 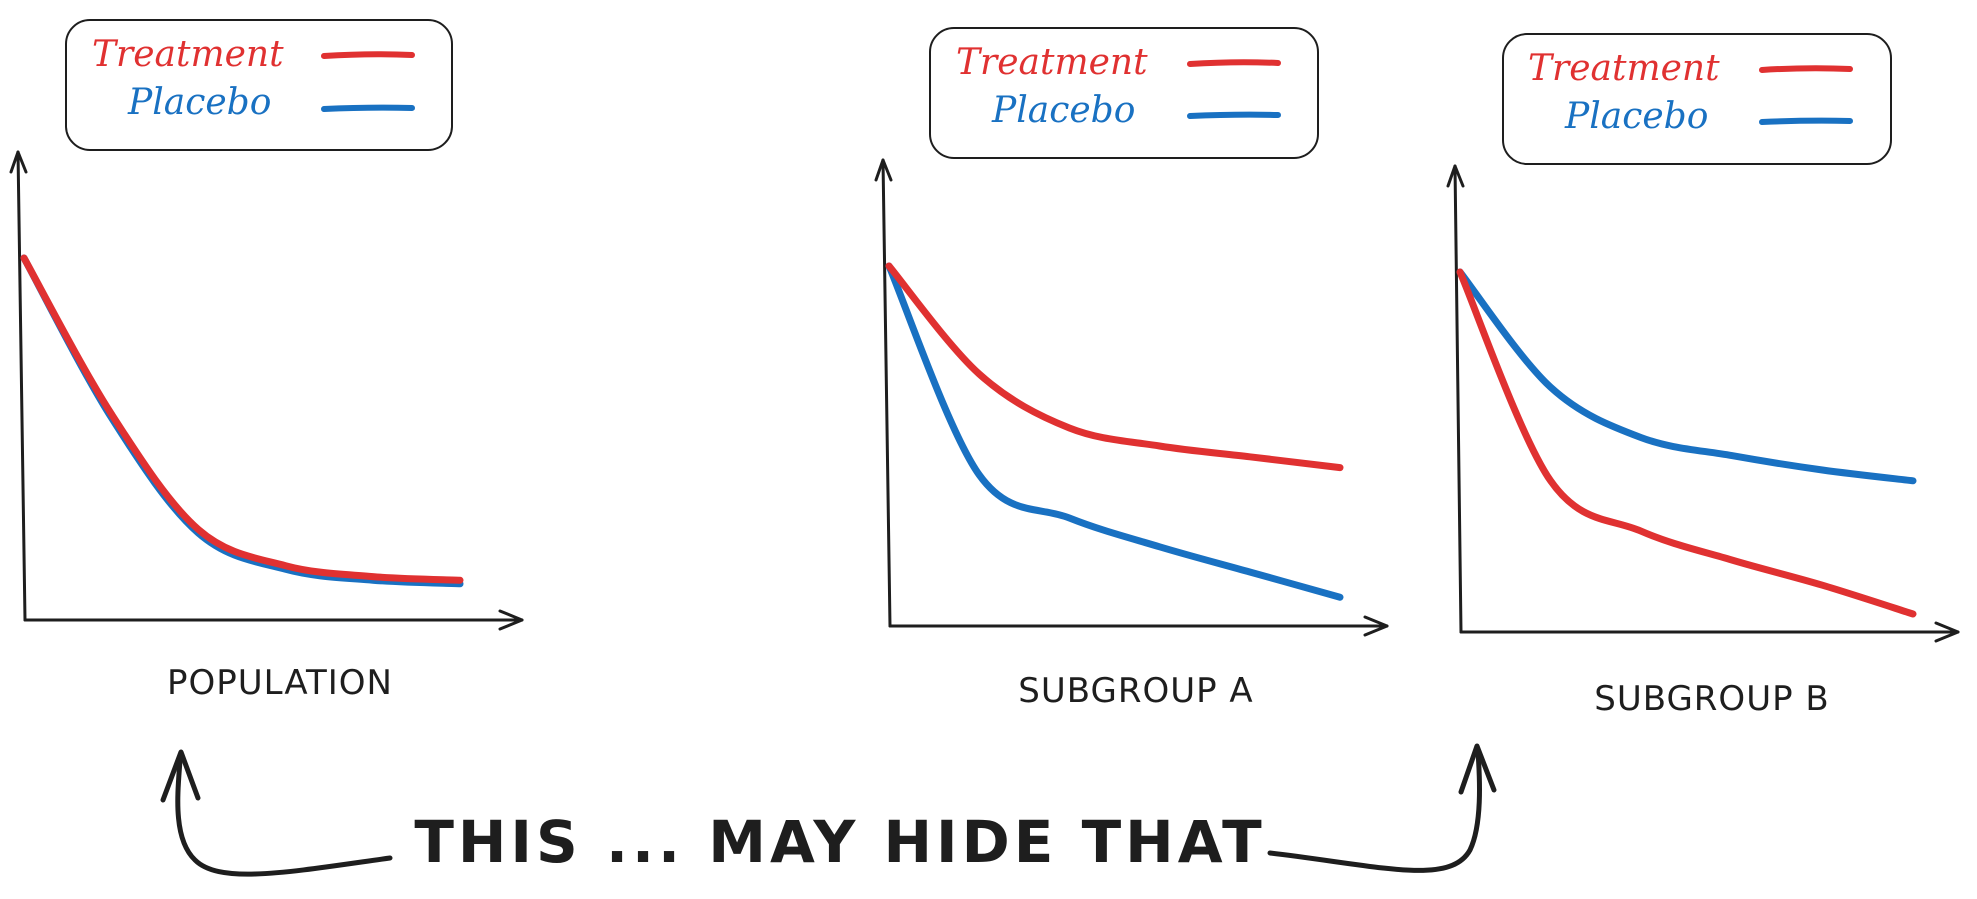 I want to click on right-arrowhead, so click(x=1477, y=769).